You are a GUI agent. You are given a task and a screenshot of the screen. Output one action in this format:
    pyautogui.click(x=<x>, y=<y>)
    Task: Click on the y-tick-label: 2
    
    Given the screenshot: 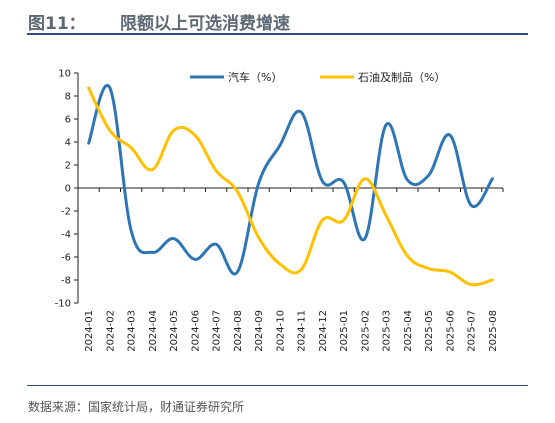 What is the action you would take?
    pyautogui.click(x=68, y=166)
    